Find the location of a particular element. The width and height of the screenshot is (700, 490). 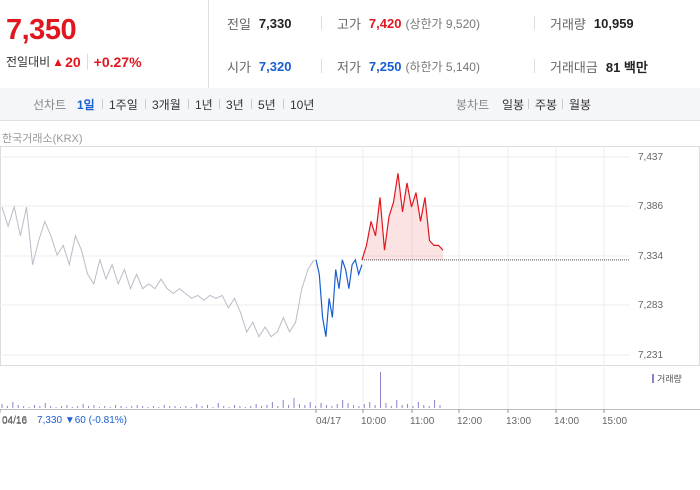

stat-label: 거래량 is located at coordinates (568, 24).